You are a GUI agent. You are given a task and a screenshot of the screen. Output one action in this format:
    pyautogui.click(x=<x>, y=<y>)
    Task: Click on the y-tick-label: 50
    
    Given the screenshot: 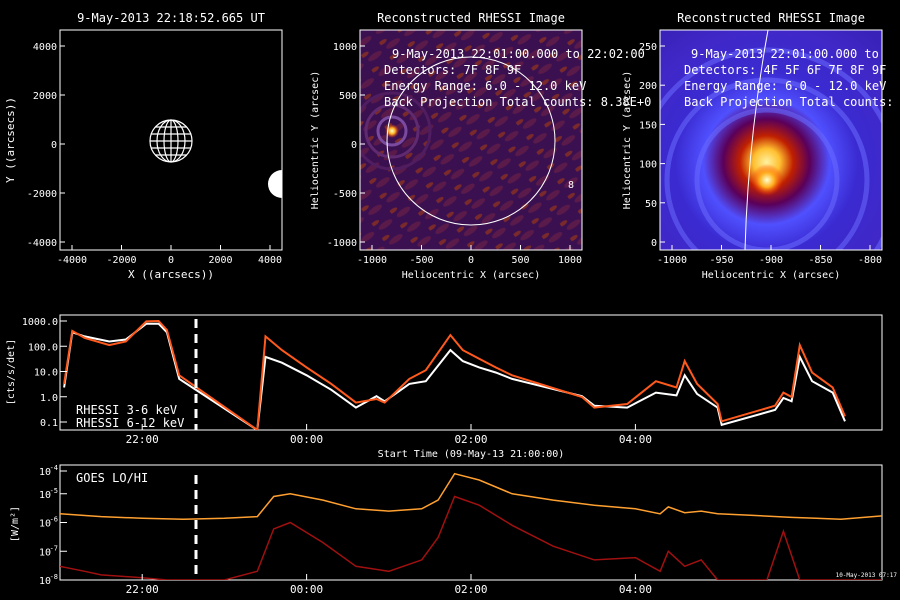 What is the action you would take?
    pyautogui.click(x=651, y=204)
    